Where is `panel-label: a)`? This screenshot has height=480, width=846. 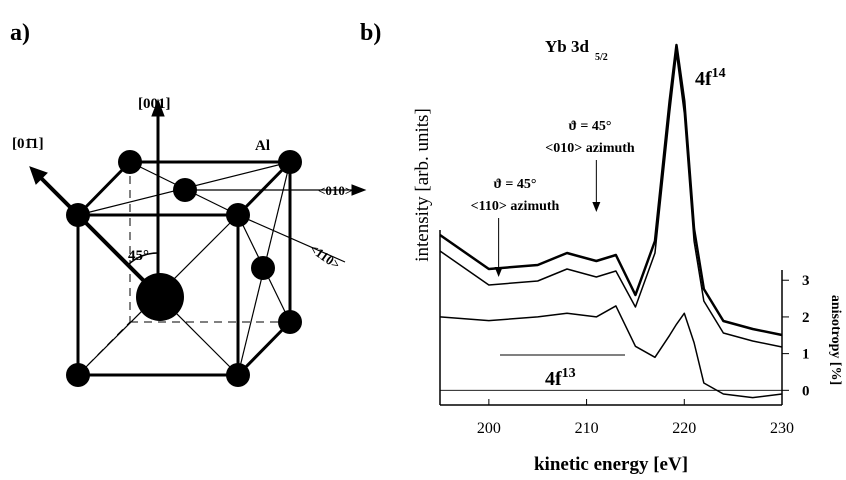 panel-label: a) is located at coordinates (20, 33).